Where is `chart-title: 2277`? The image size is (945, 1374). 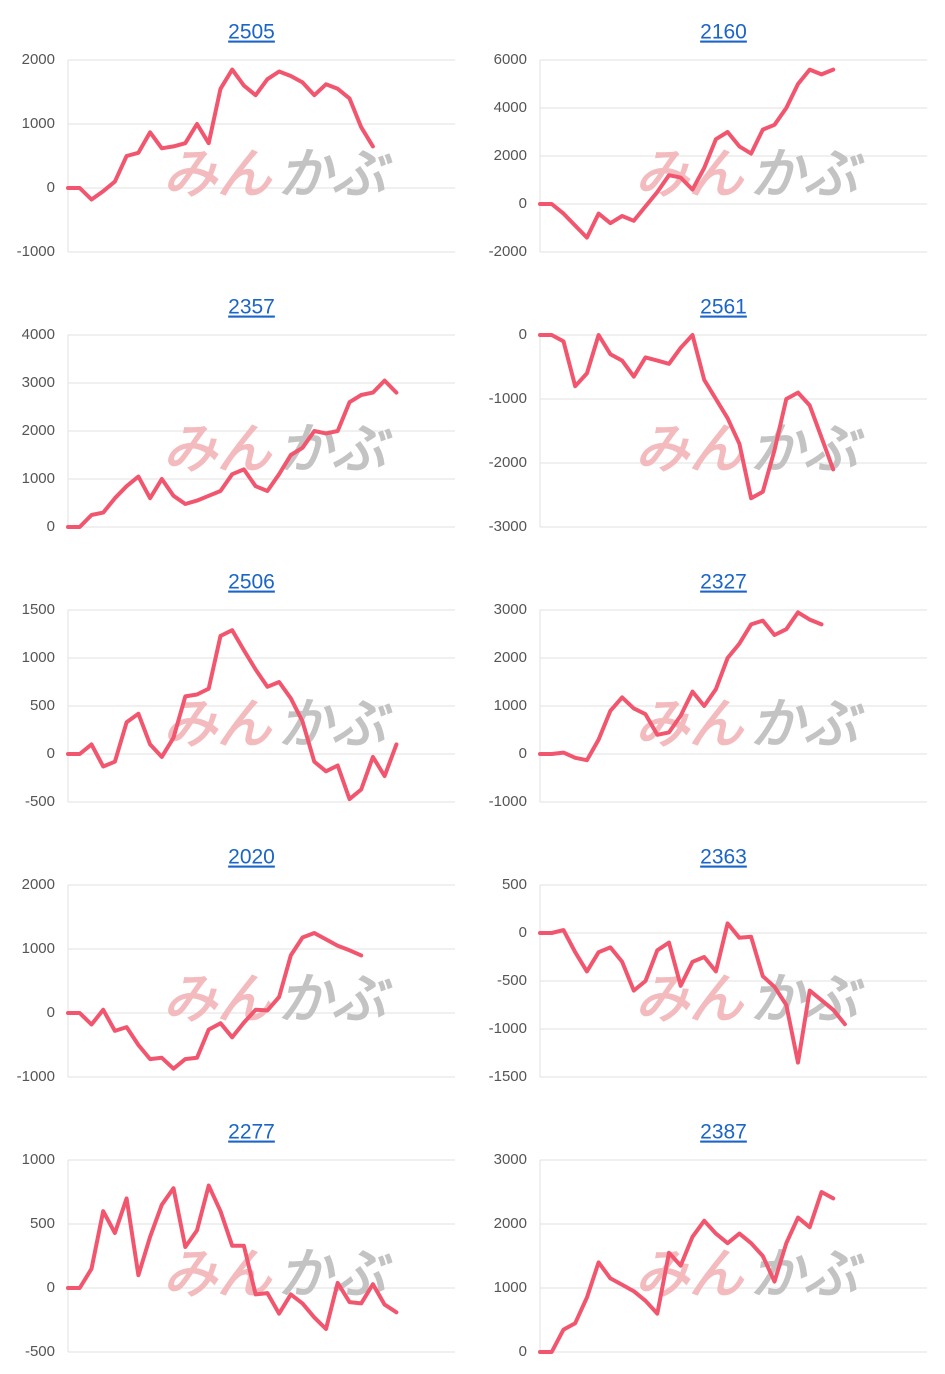
chart-title: 2277 is located at coordinates (251, 1132).